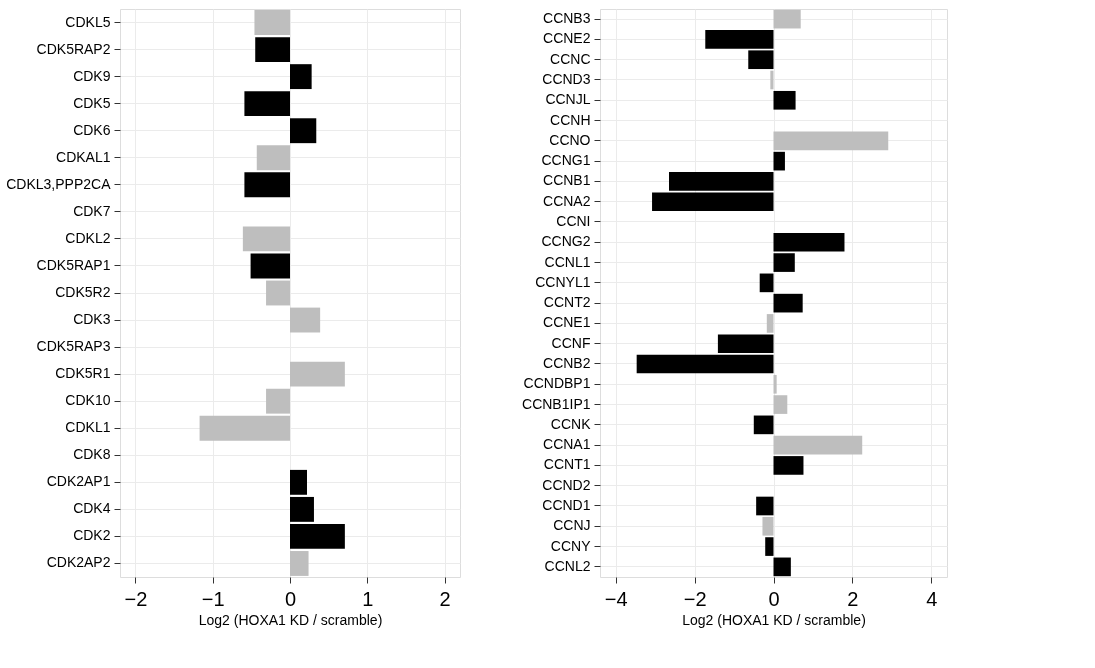 The image size is (1095, 668). What do you see at coordinates (567, 363) in the screenshot?
I see `y-tick-label: CCNB2` at bounding box center [567, 363].